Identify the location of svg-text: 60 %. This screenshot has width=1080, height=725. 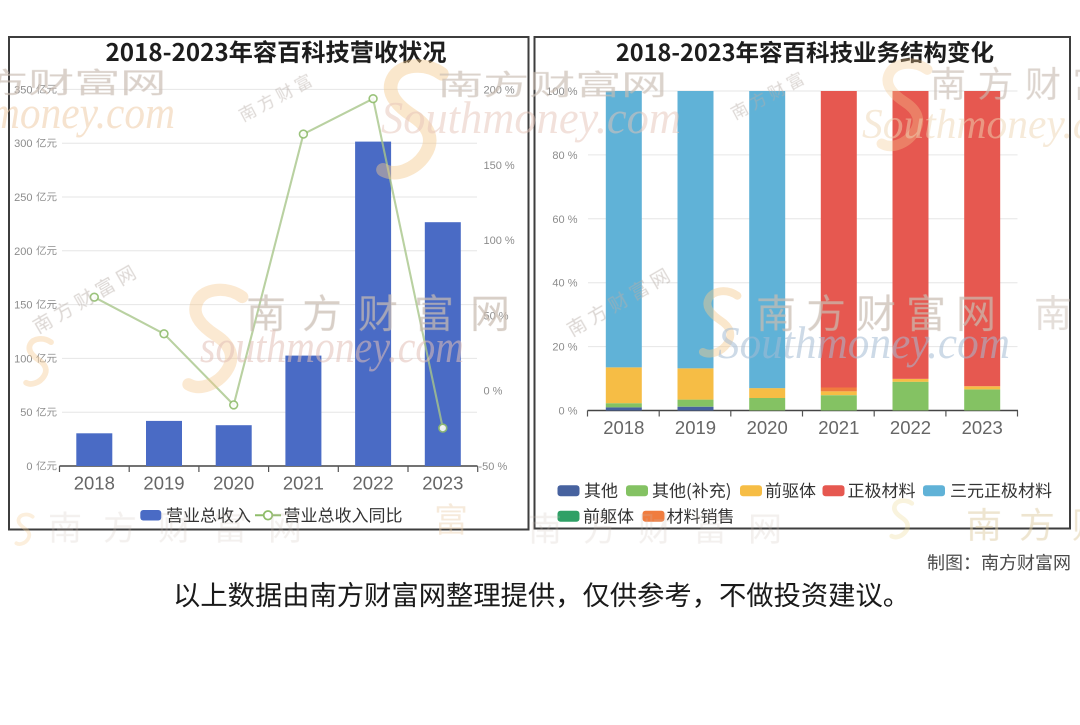
(564, 220).